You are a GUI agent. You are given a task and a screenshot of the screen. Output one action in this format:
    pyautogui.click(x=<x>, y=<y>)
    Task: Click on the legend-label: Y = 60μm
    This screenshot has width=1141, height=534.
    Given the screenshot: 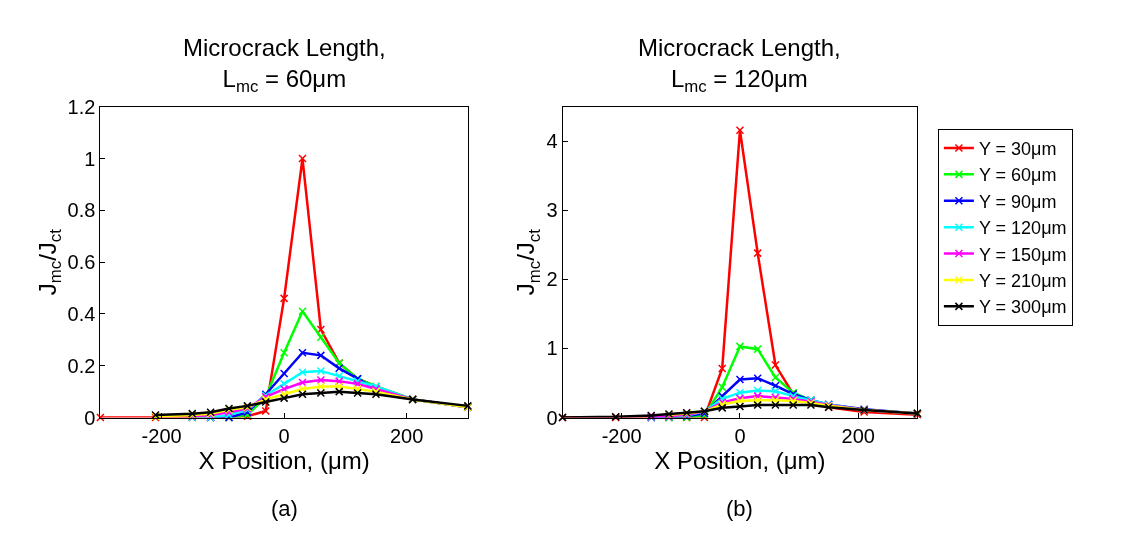 What is the action you would take?
    pyautogui.click(x=1017, y=175)
    